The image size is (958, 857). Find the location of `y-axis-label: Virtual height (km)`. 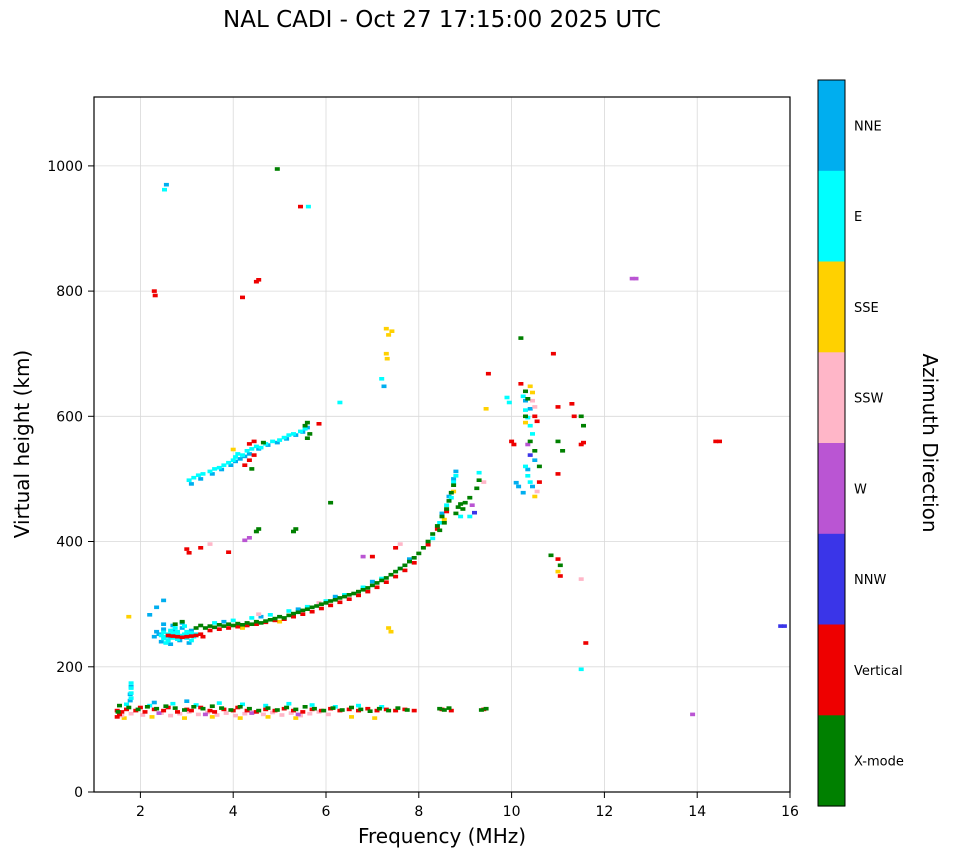

y-axis-label: Virtual height (km) is located at coordinates (22, 444).